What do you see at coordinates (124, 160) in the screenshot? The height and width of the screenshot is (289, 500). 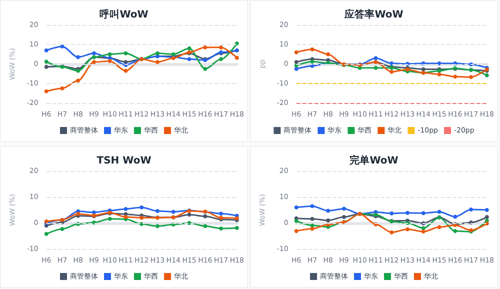 I see `chart-title: TSH WoW` at bounding box center [124, 160].